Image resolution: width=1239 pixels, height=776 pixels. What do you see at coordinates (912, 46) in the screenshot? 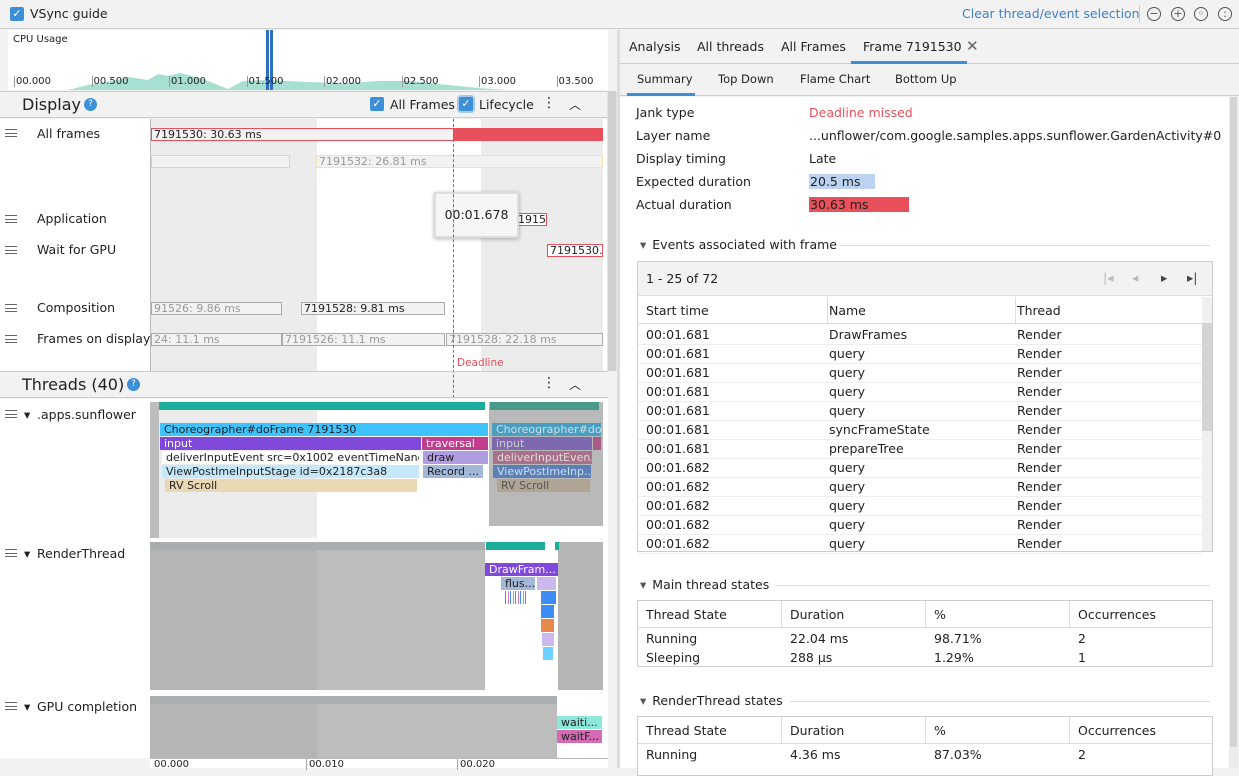
I see `tab-3: Frame 7191530` at bounding box center [912, 46].